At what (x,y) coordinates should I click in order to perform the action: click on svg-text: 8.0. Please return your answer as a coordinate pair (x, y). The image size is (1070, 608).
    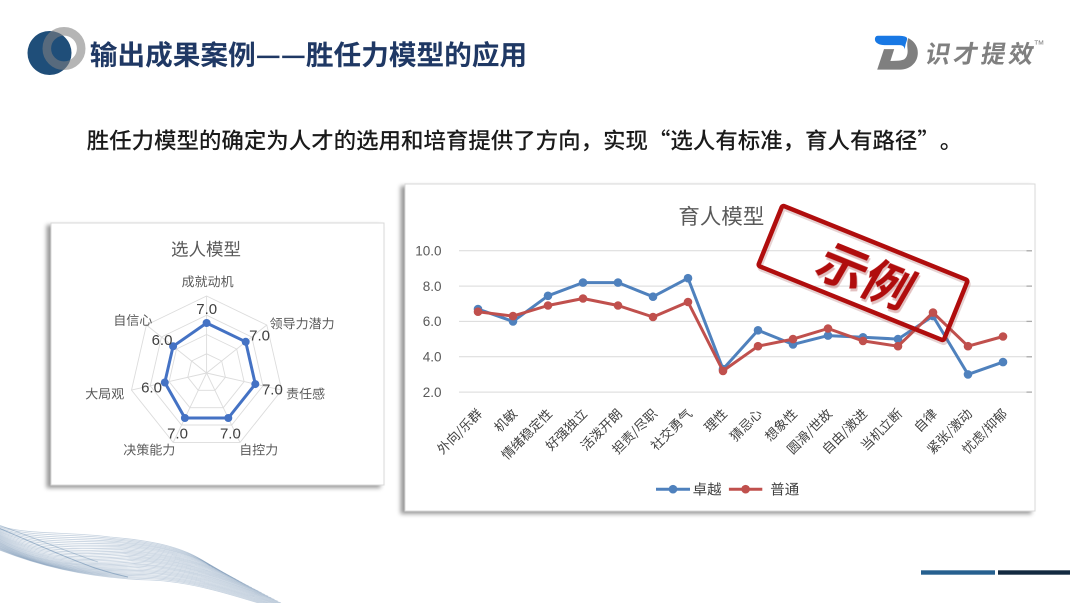
    Looking at the image, I should click on (432, 286).